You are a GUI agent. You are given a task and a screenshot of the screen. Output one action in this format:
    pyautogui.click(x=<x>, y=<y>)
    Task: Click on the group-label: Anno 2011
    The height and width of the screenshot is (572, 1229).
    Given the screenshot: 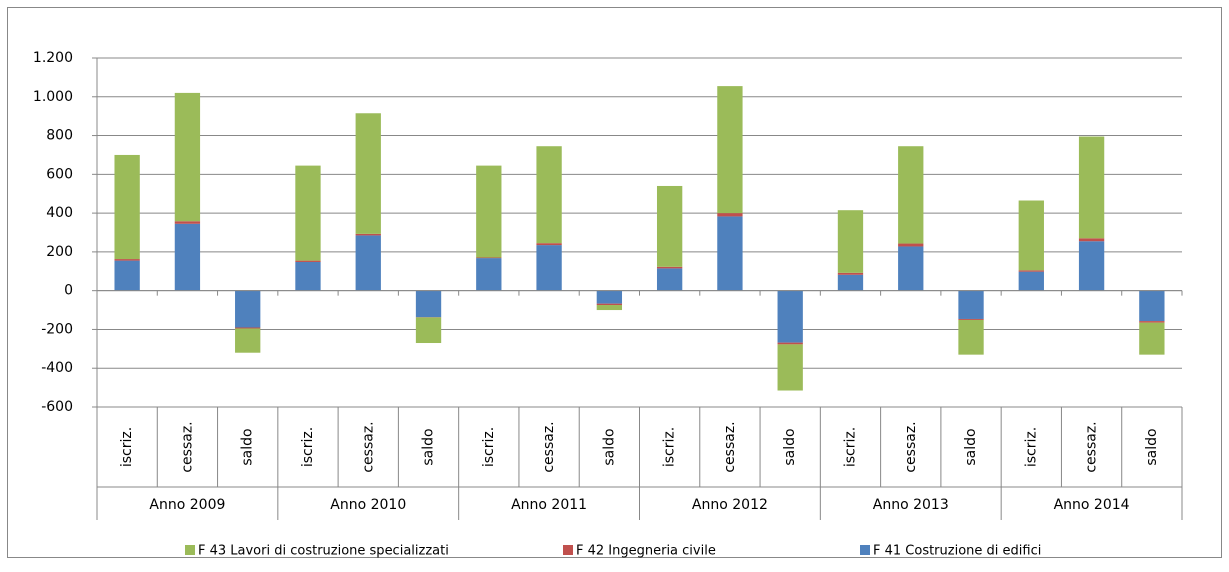 What is the action you would take?
    pyautogui.click(x=549, y=505)
    